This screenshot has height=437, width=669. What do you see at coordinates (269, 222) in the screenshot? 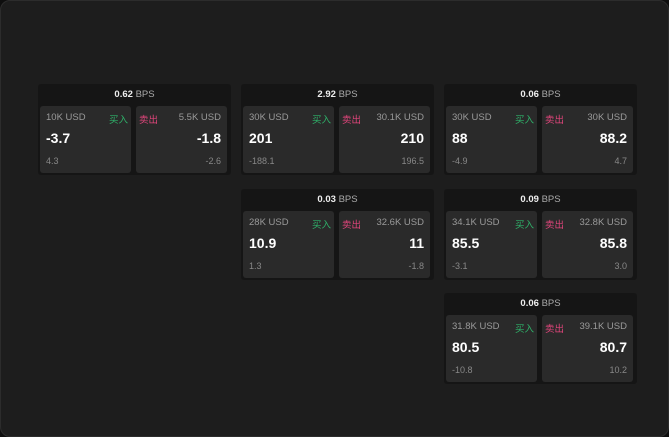
I see `bid-size: 28K USD` at bounding box center [269, 222].